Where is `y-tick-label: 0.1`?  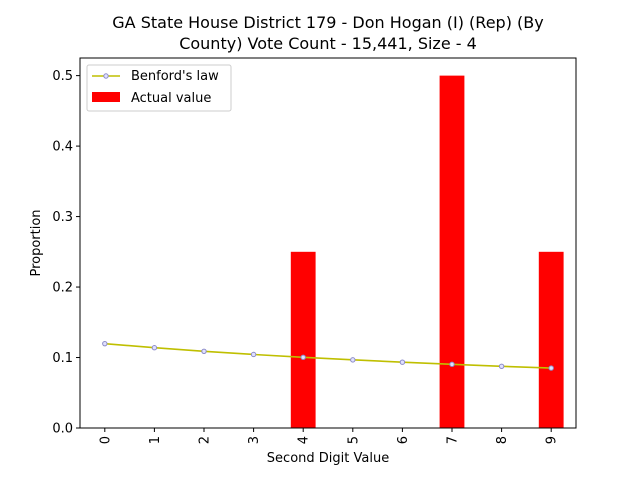 y-tick-label: 0.1 is located at coordinates (62, 358).